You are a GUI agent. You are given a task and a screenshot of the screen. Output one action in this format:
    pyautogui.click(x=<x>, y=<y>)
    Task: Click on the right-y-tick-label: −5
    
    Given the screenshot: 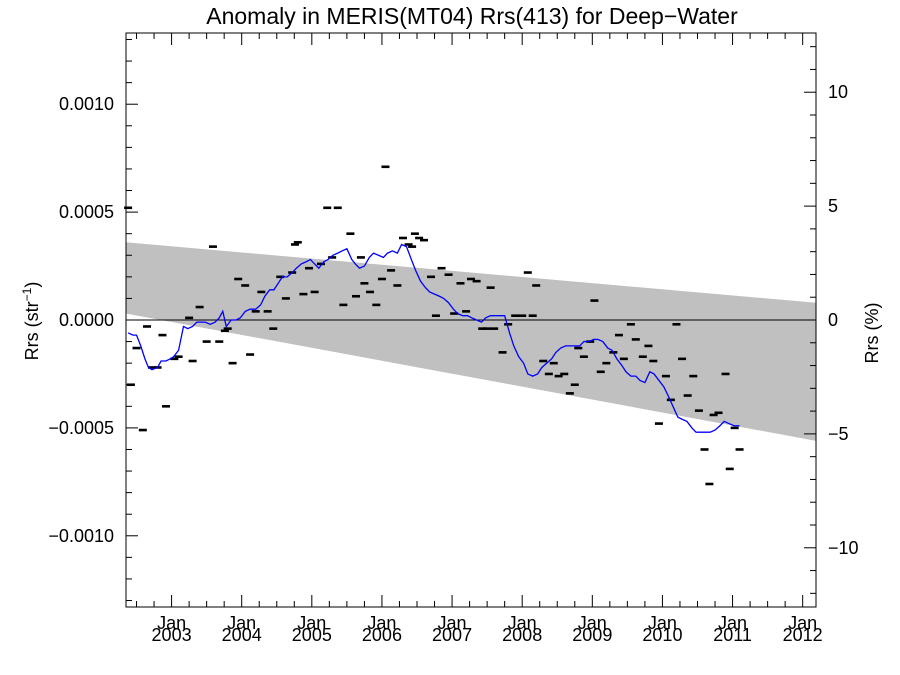 What is the action you would take?
    pyautogui.click(x=838, y=434)
    